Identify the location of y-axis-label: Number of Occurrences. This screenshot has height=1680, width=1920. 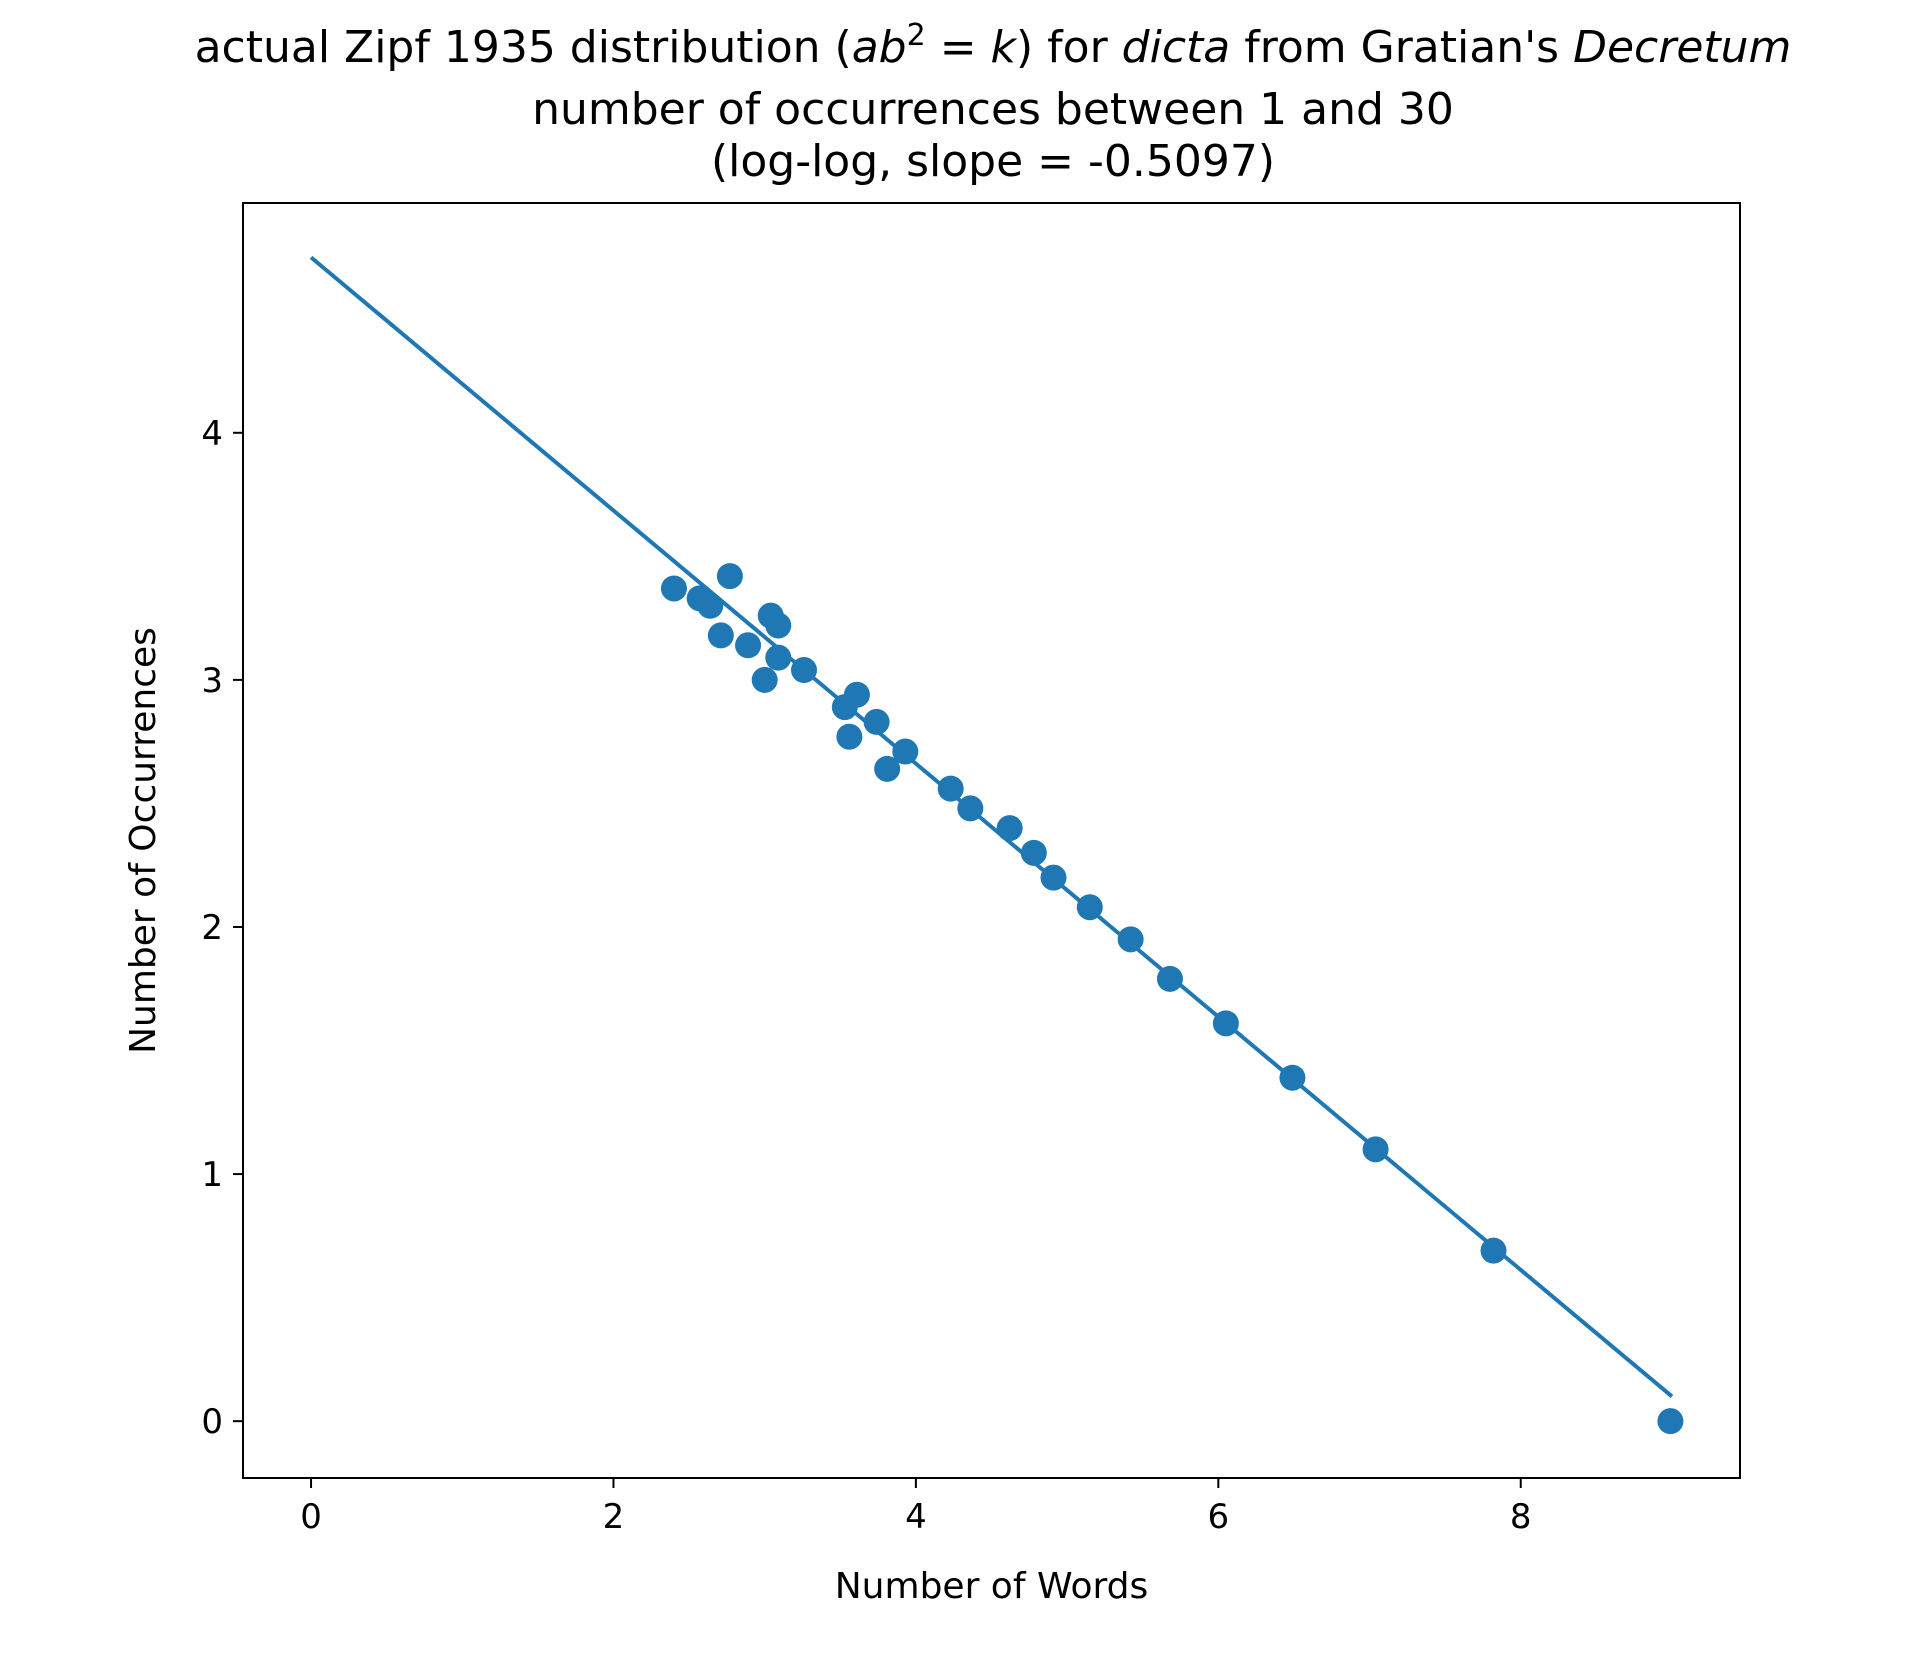
(143, 840).